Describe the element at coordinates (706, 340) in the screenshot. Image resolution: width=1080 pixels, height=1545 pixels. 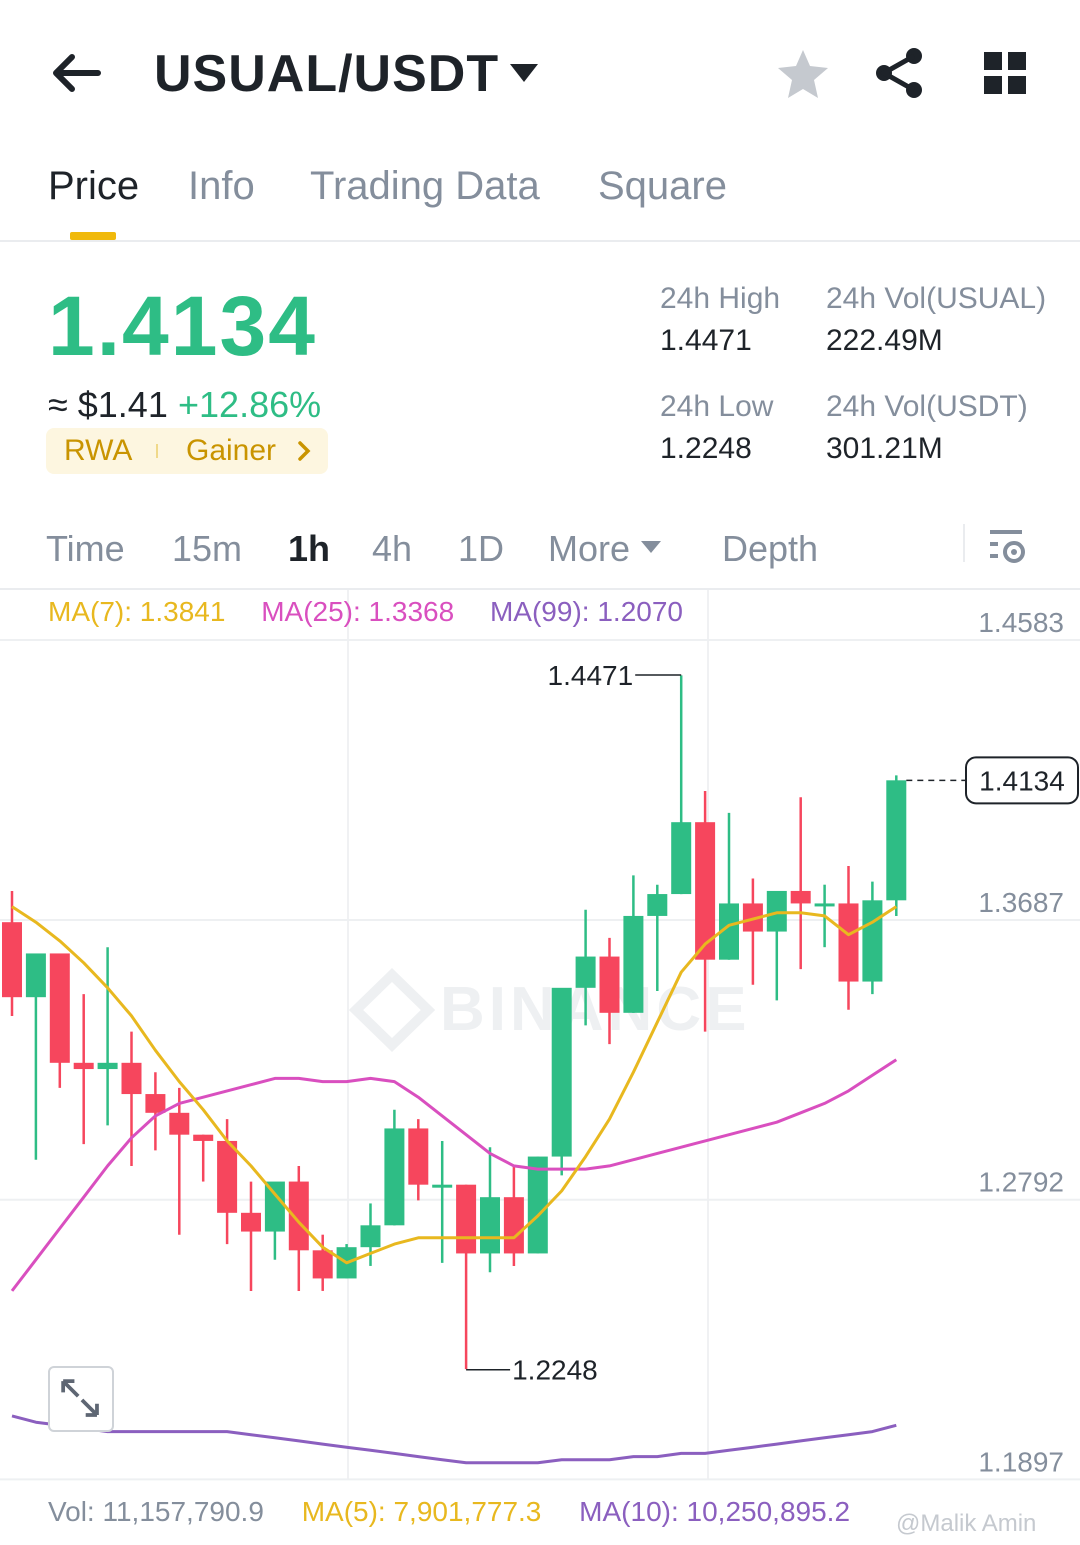
I see `high-value: 1.4471` at that location.